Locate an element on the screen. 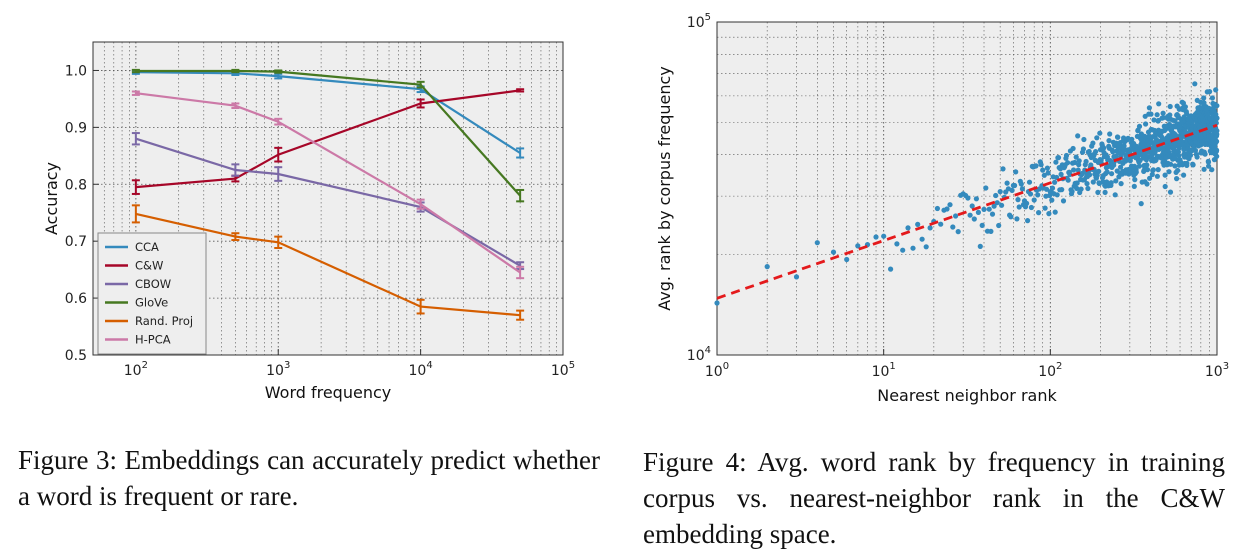  legend-box is located at coordinates (152, 293).